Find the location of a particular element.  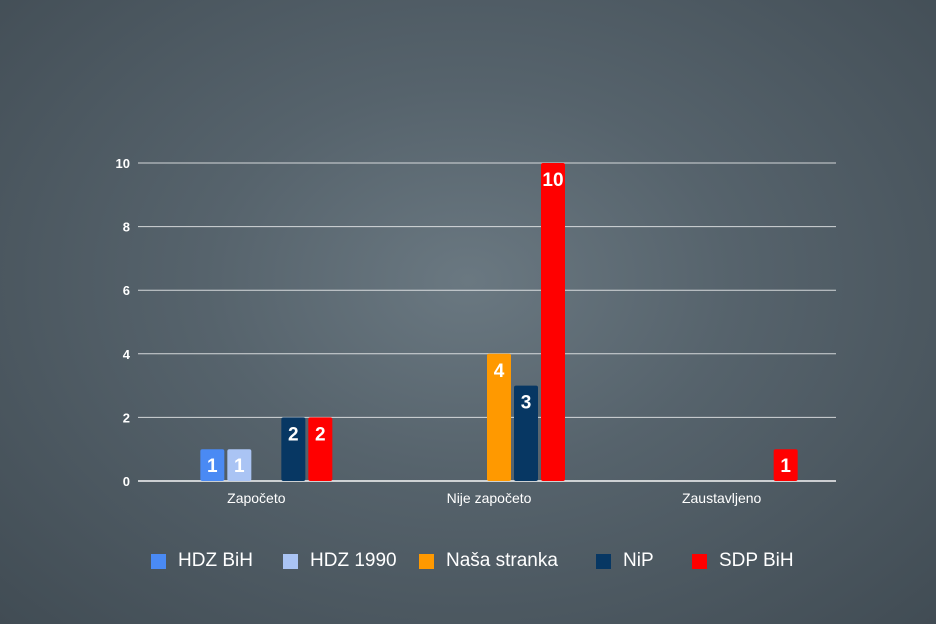

legend-item: NiP is located at coordinates (625, 561).